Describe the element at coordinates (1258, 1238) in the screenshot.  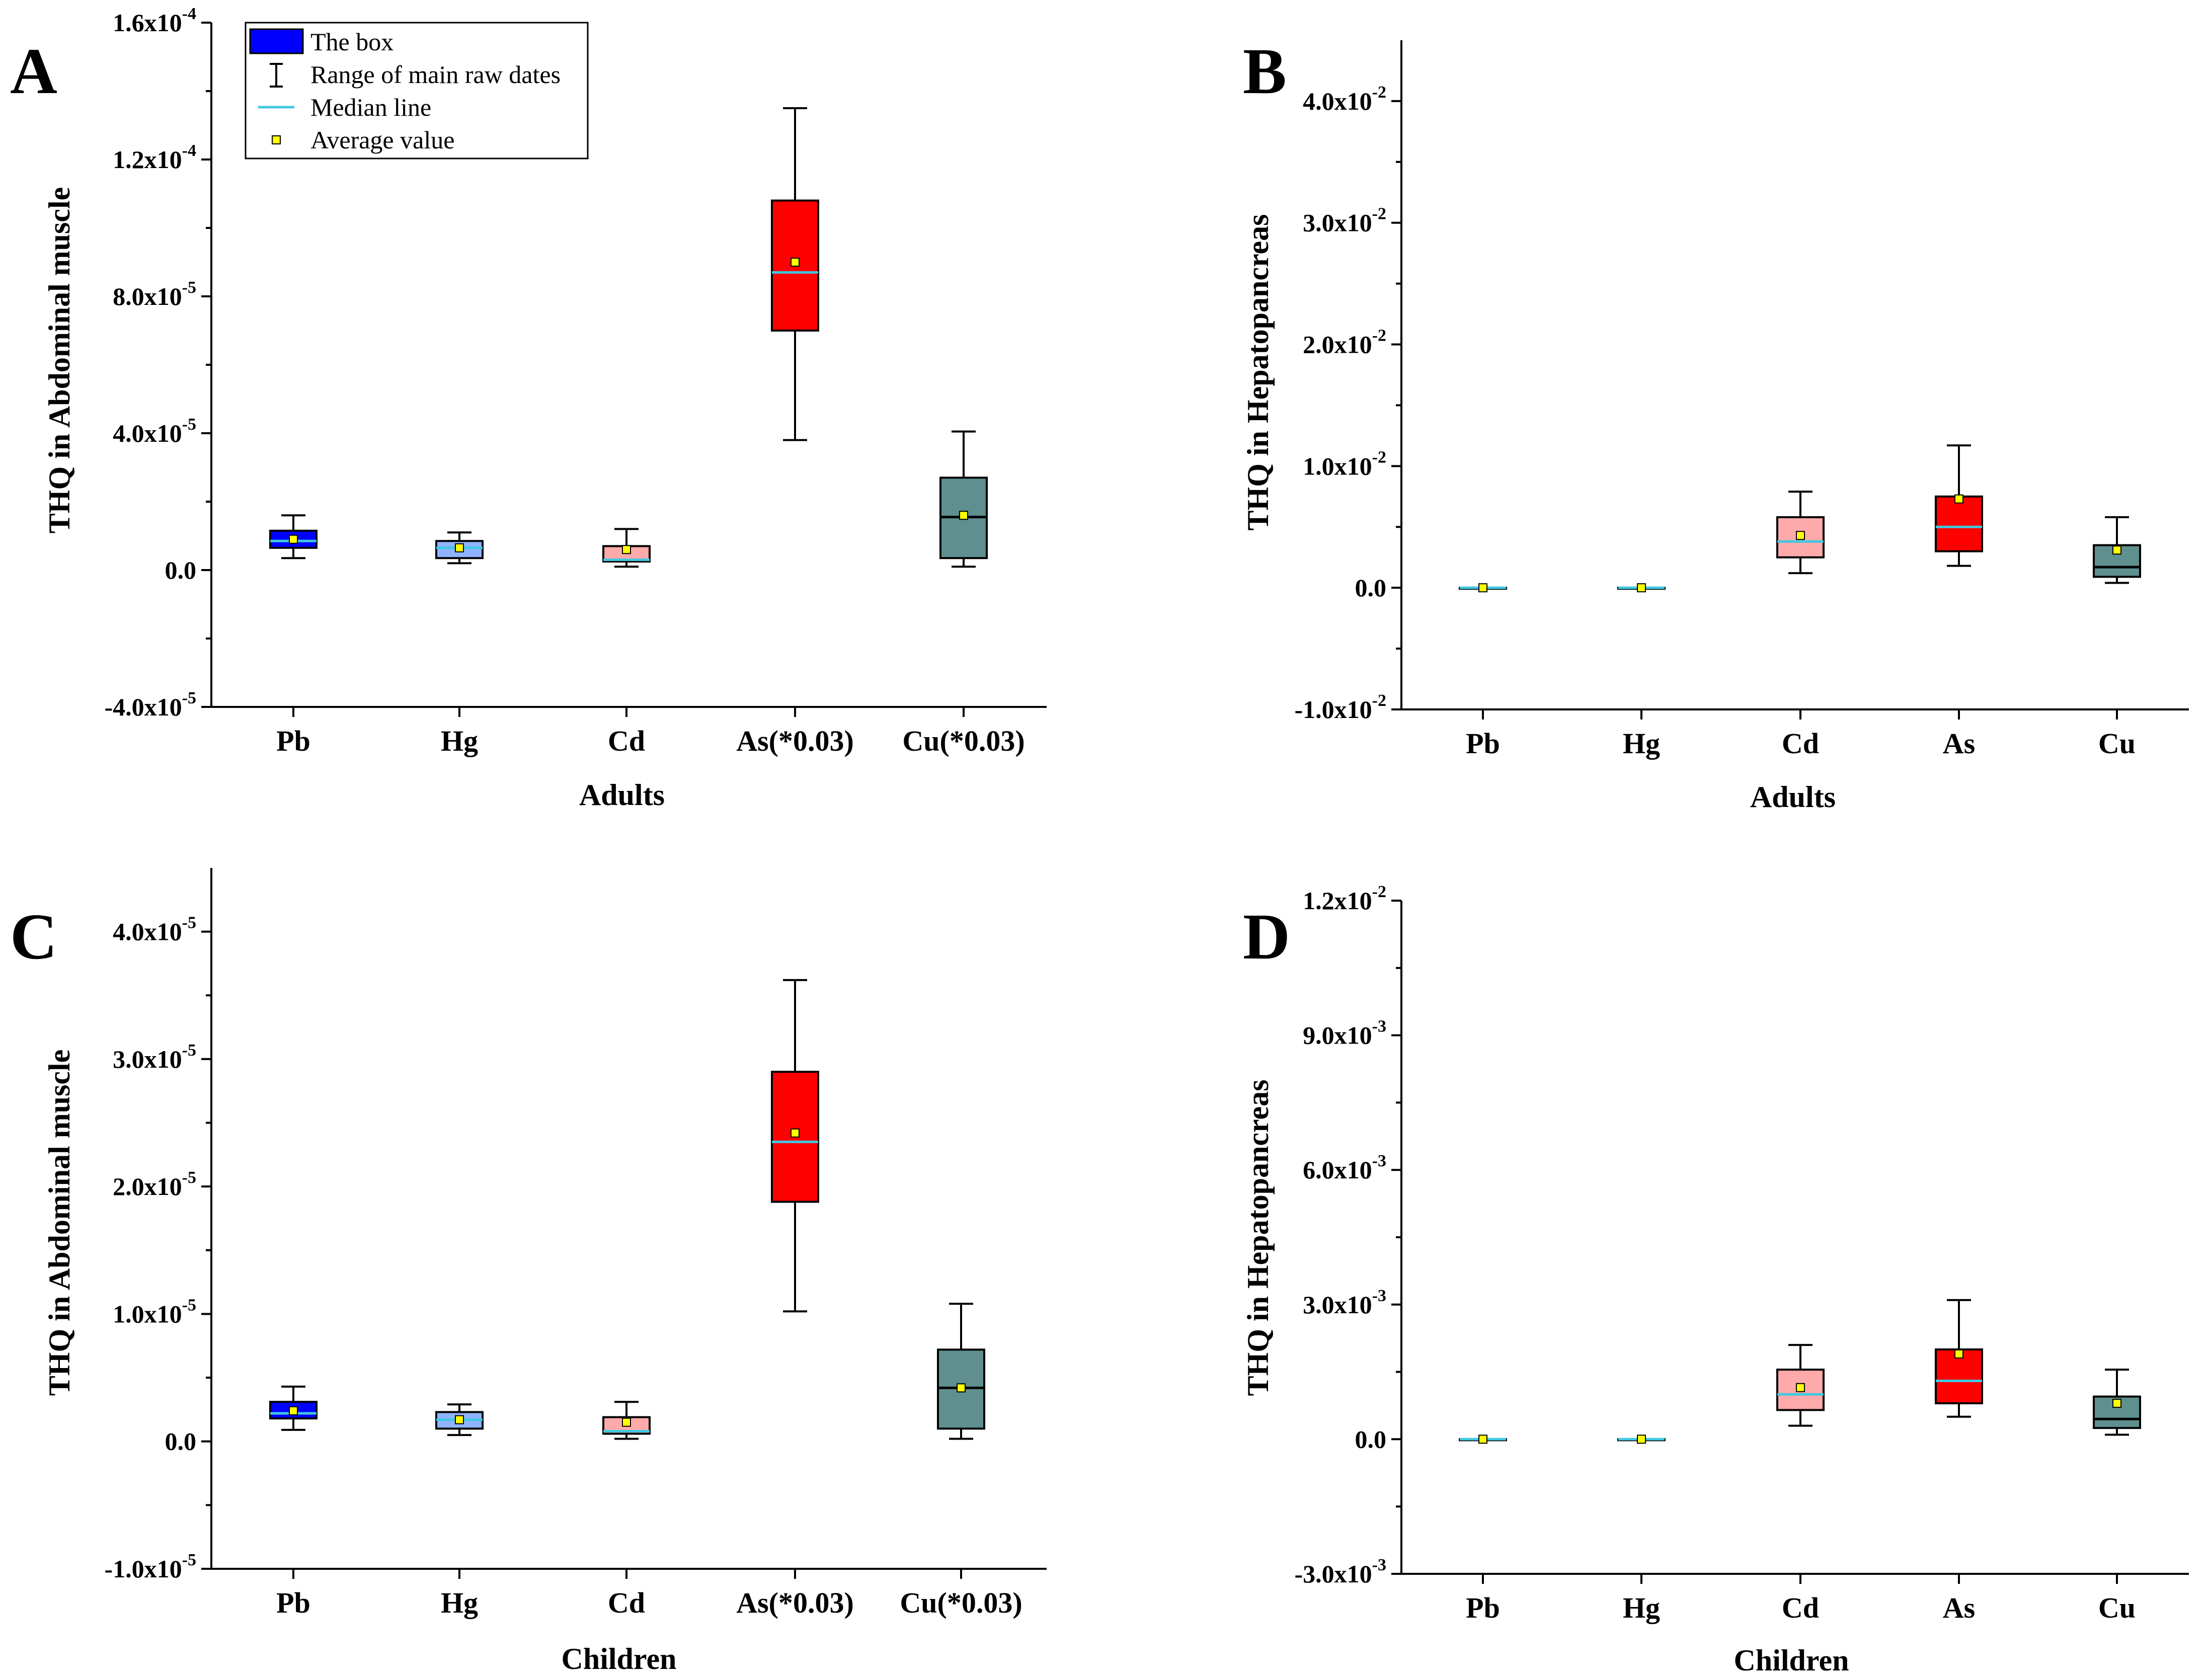
I see `y-axis-title-d: THQ in Hepatopancreas` at that location.